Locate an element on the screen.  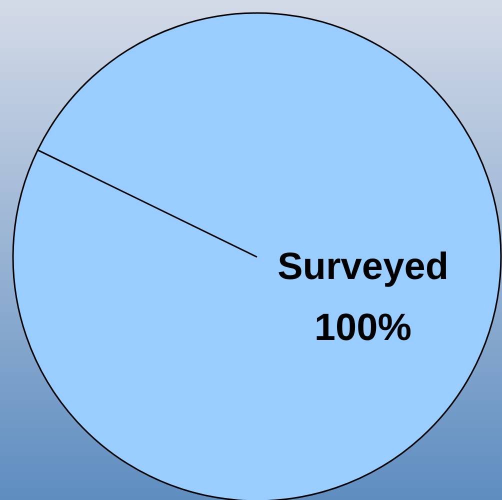
slice-label: Surveyed is located at coordinates (363, 267).